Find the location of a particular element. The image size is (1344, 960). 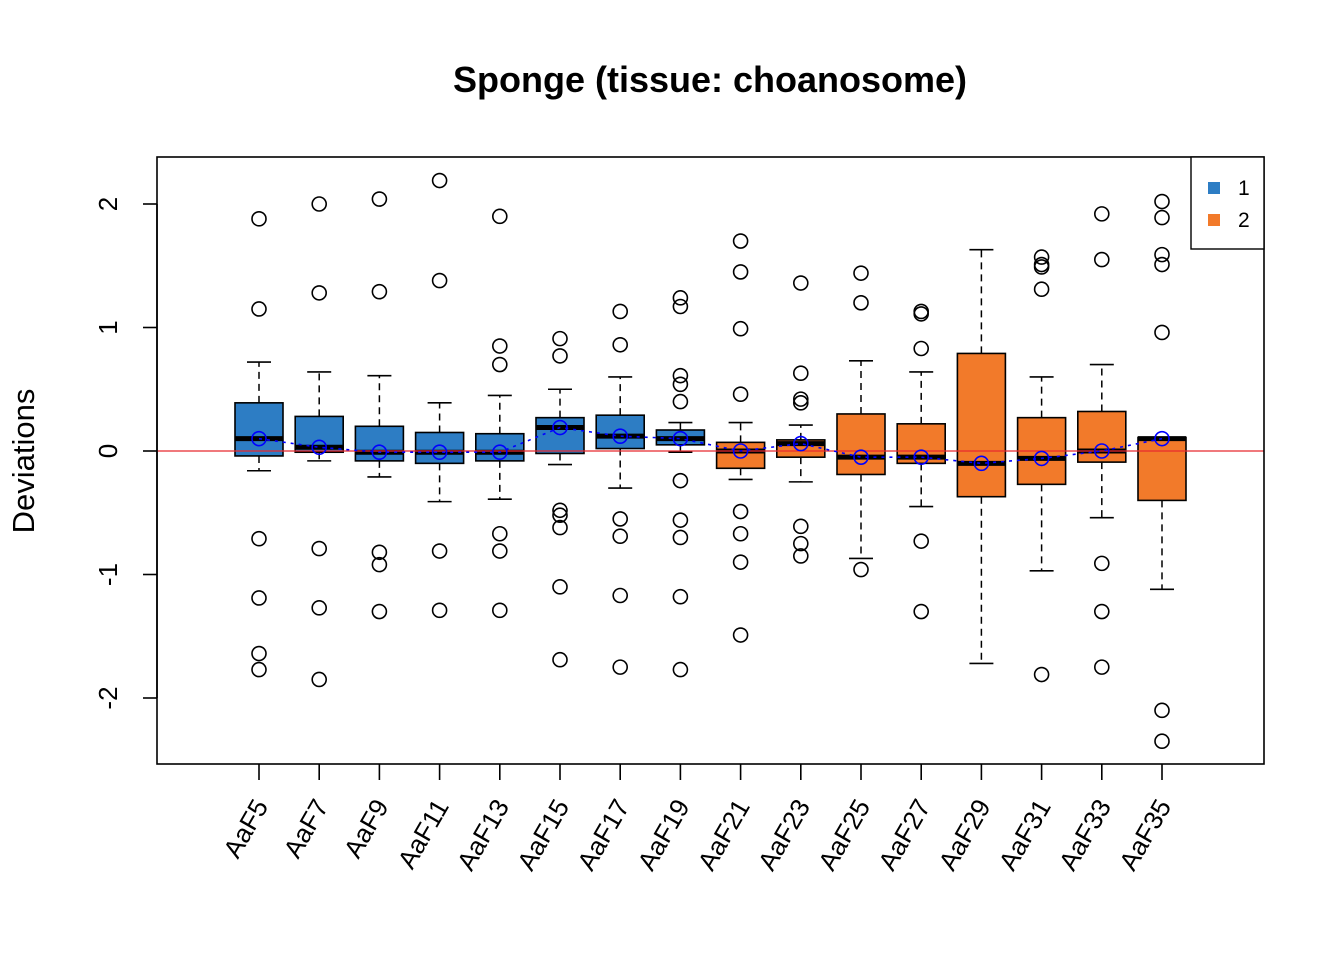

y-tick-label: 2 is located at coordinates (108, 204).